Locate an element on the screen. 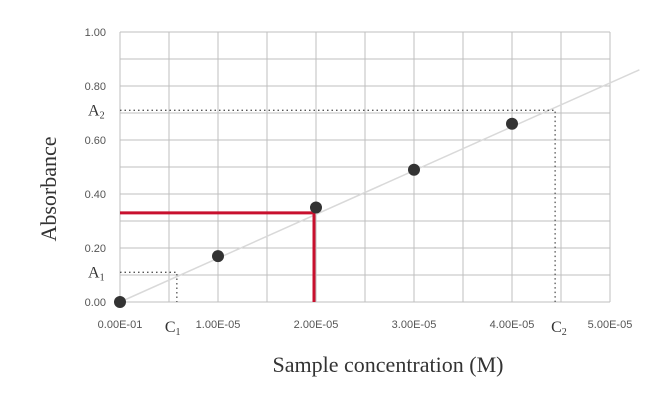 The height and width of the screenshot is (405, 668). y-tick-labels: 0.00 0.20 0.40 0.60 0.80 1.00 is located at coordinates (95, 168).